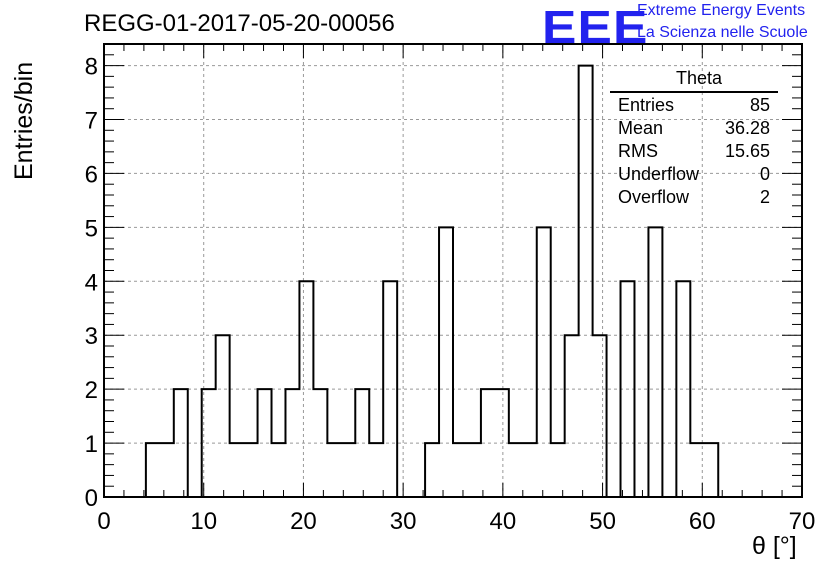 The height and width of the screenshot is (572, 836). I want to click on y-tick-label: 3, so click(91, 336).